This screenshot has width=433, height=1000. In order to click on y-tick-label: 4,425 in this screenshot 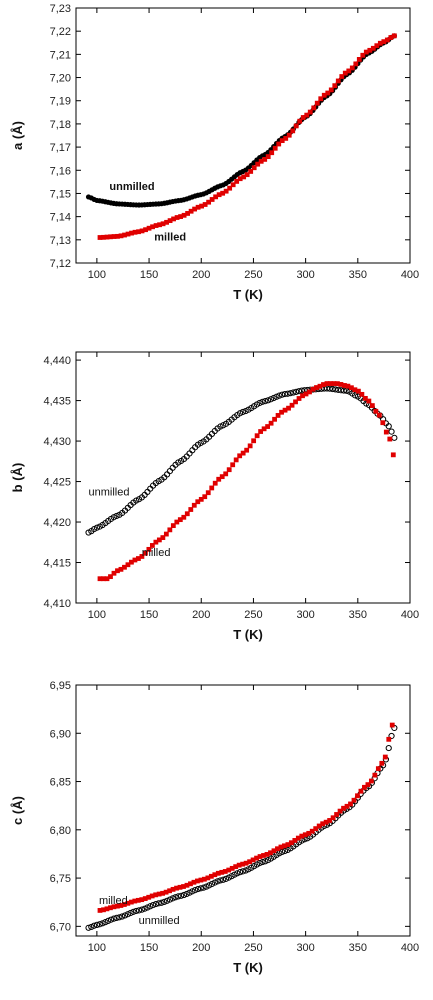, I will do `click(57, 483)`.